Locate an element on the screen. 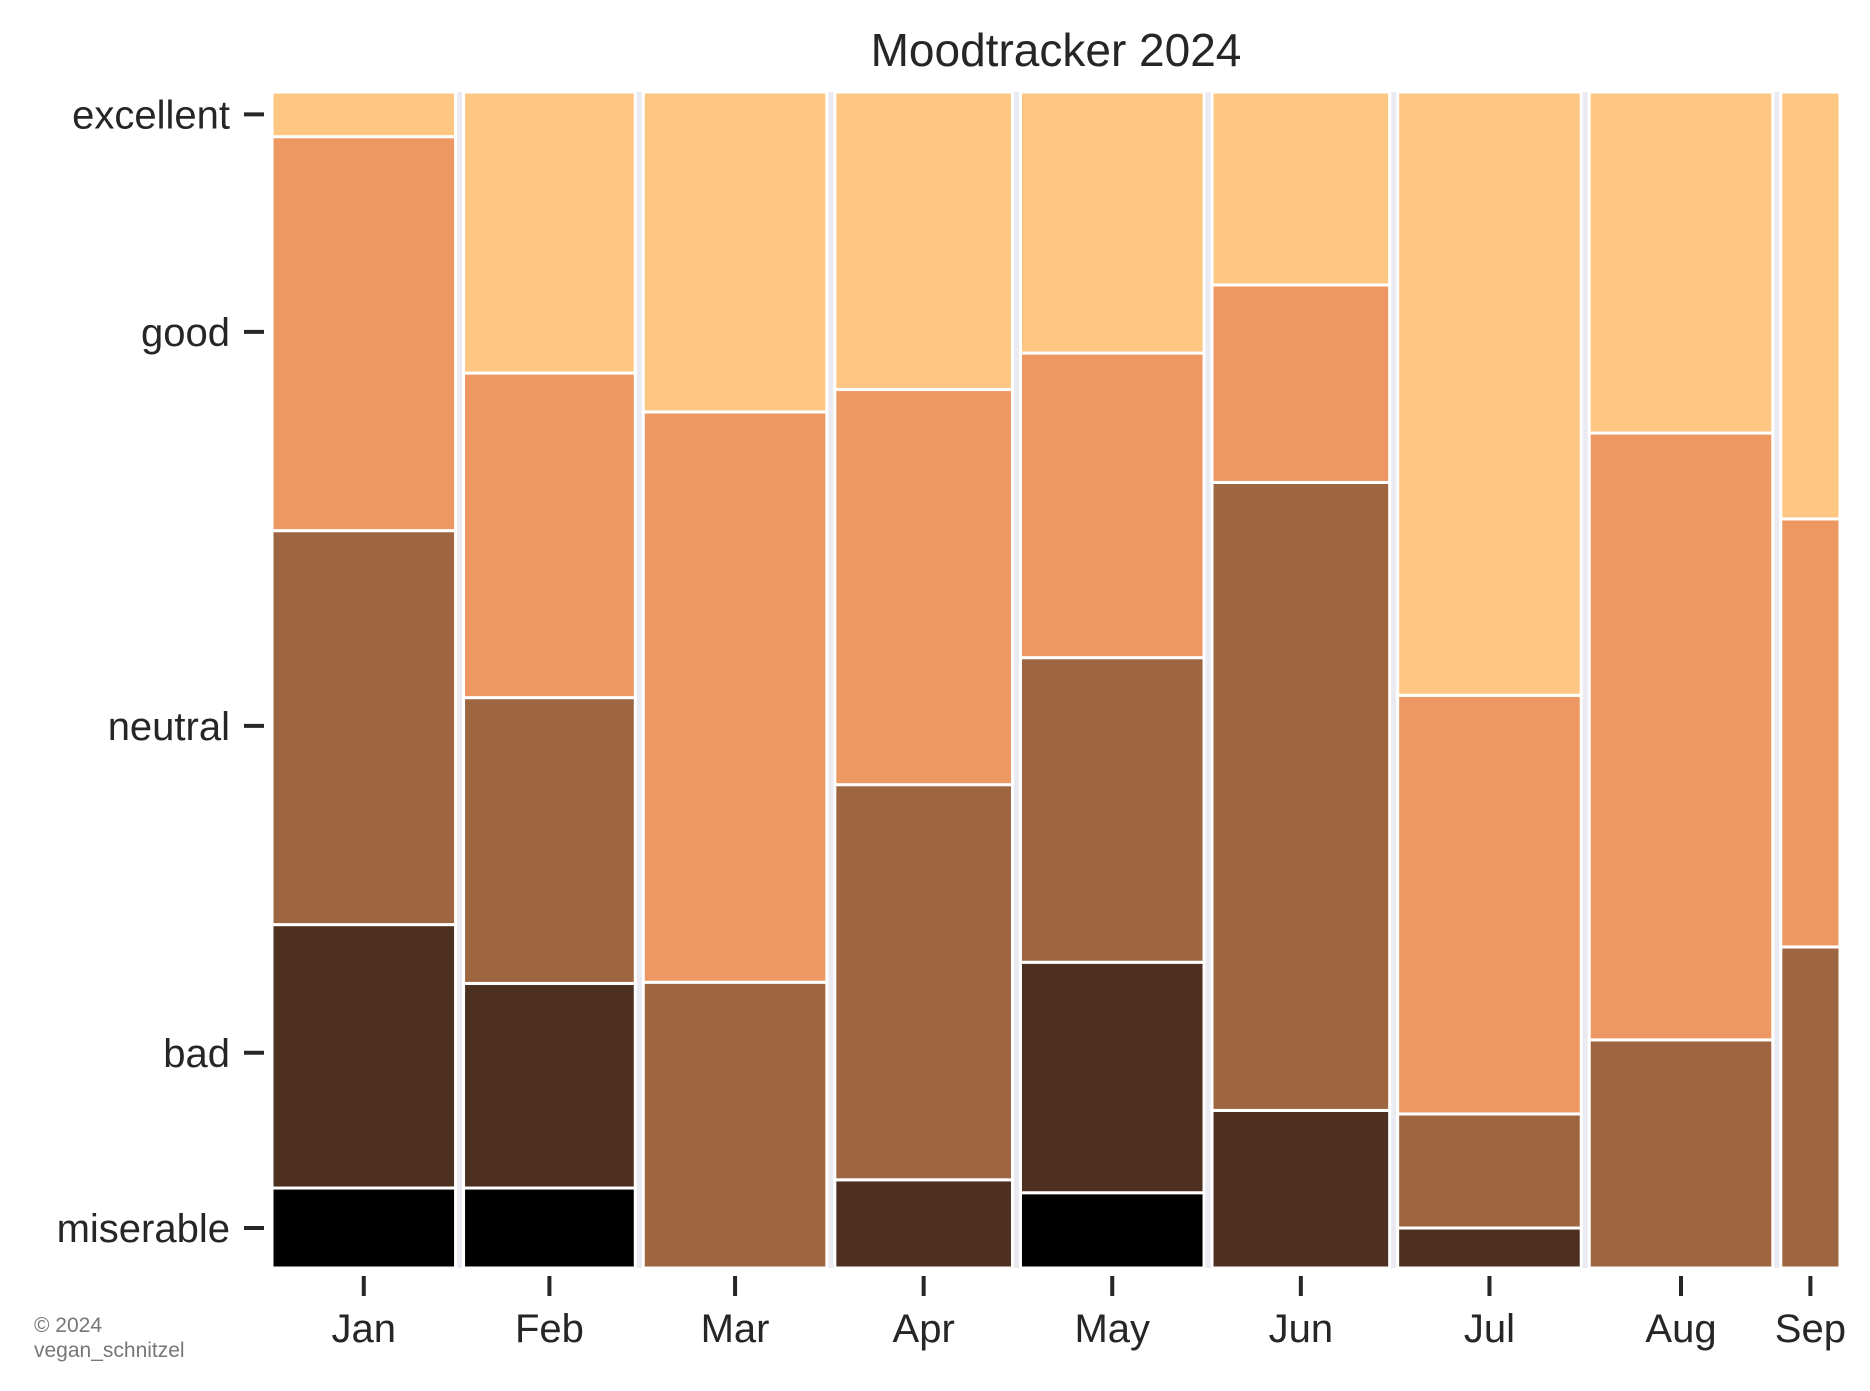 The image size is (1870, 1391). tile-apr-neutral is located at coordinates (923, 982).